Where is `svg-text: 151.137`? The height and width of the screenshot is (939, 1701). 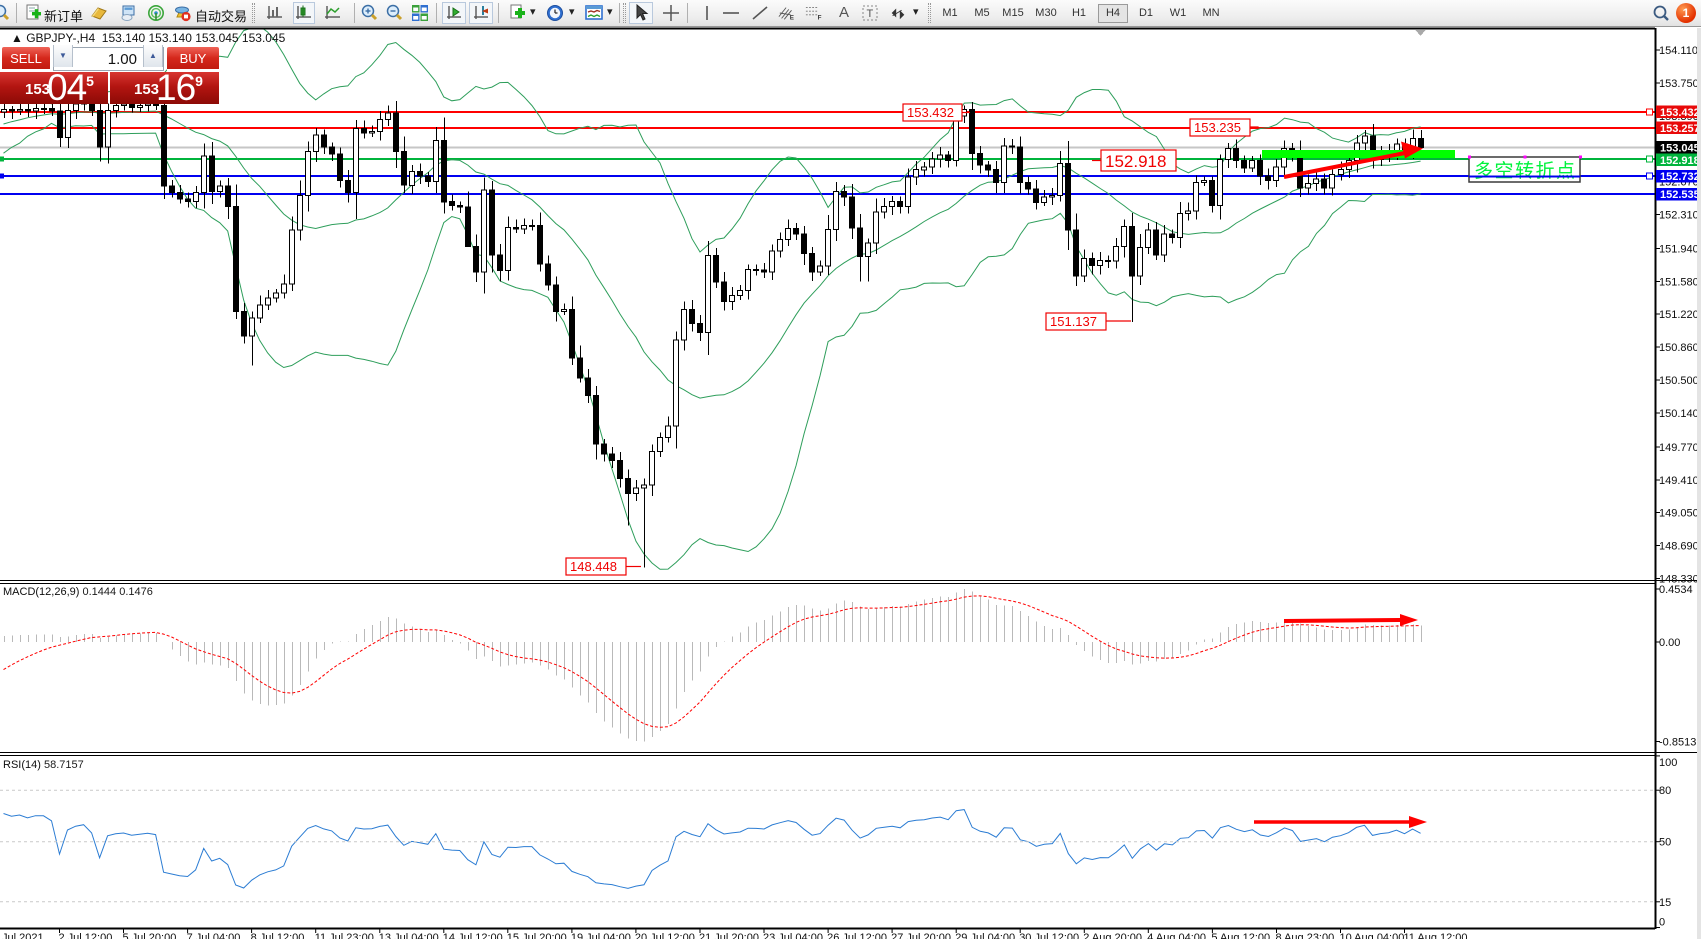
svg-text: 151.137 is located at coordinates (1073, 321).